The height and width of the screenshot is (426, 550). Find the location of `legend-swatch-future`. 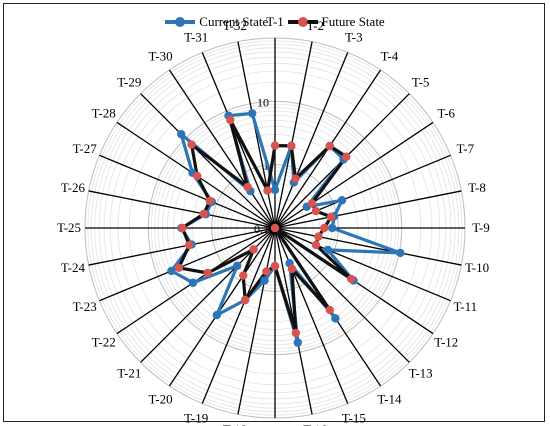

legend-swatch-future is located at coordinates (302, 22).